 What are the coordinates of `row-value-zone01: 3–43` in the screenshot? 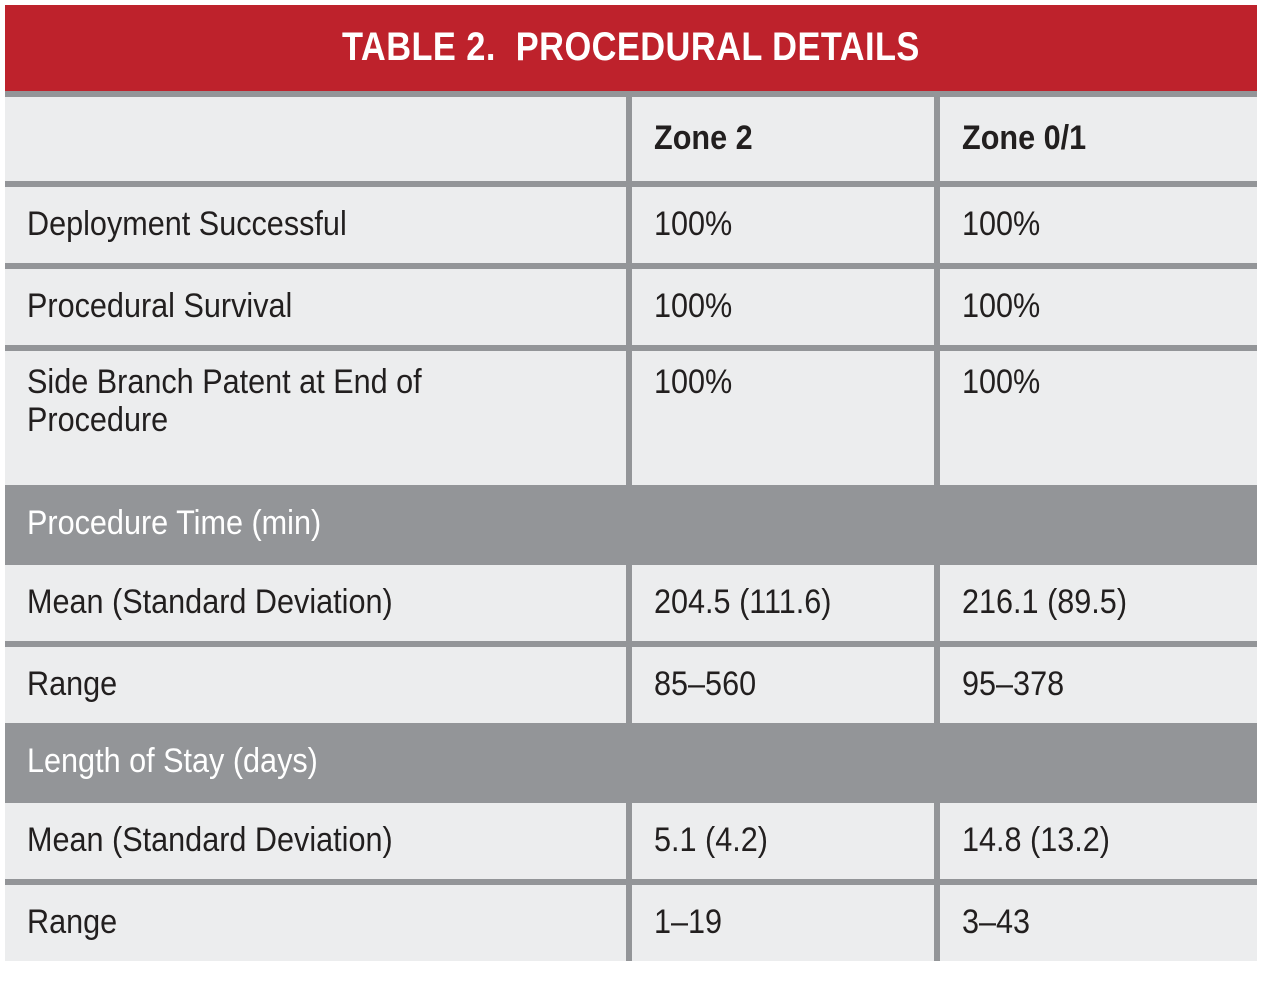 It's located at (1098, 923).